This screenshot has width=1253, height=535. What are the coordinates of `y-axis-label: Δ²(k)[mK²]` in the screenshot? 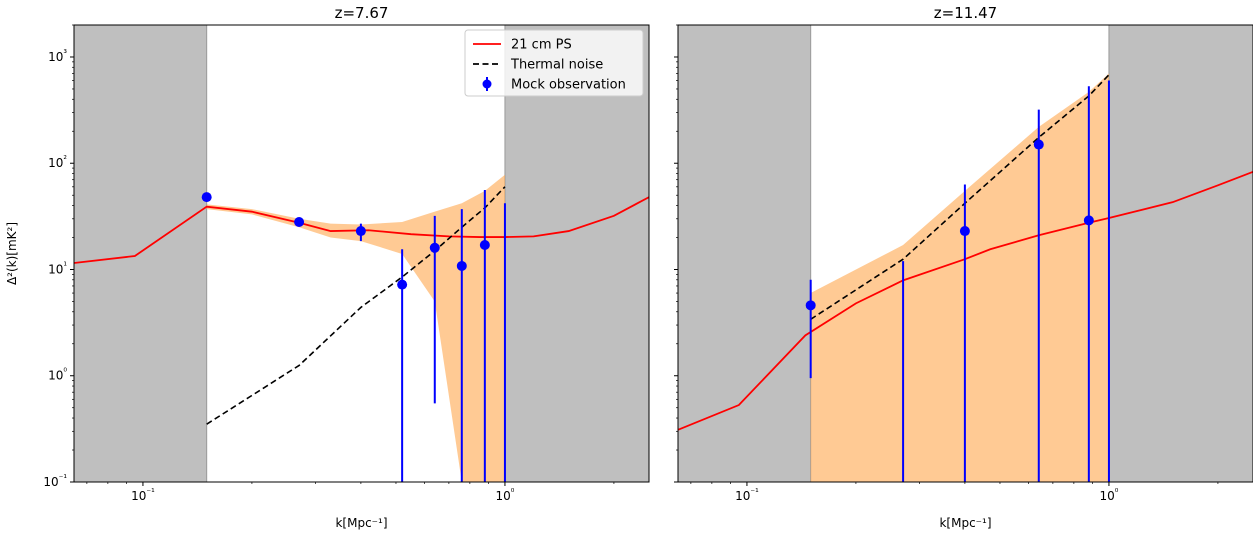 It's located at (12, 253).